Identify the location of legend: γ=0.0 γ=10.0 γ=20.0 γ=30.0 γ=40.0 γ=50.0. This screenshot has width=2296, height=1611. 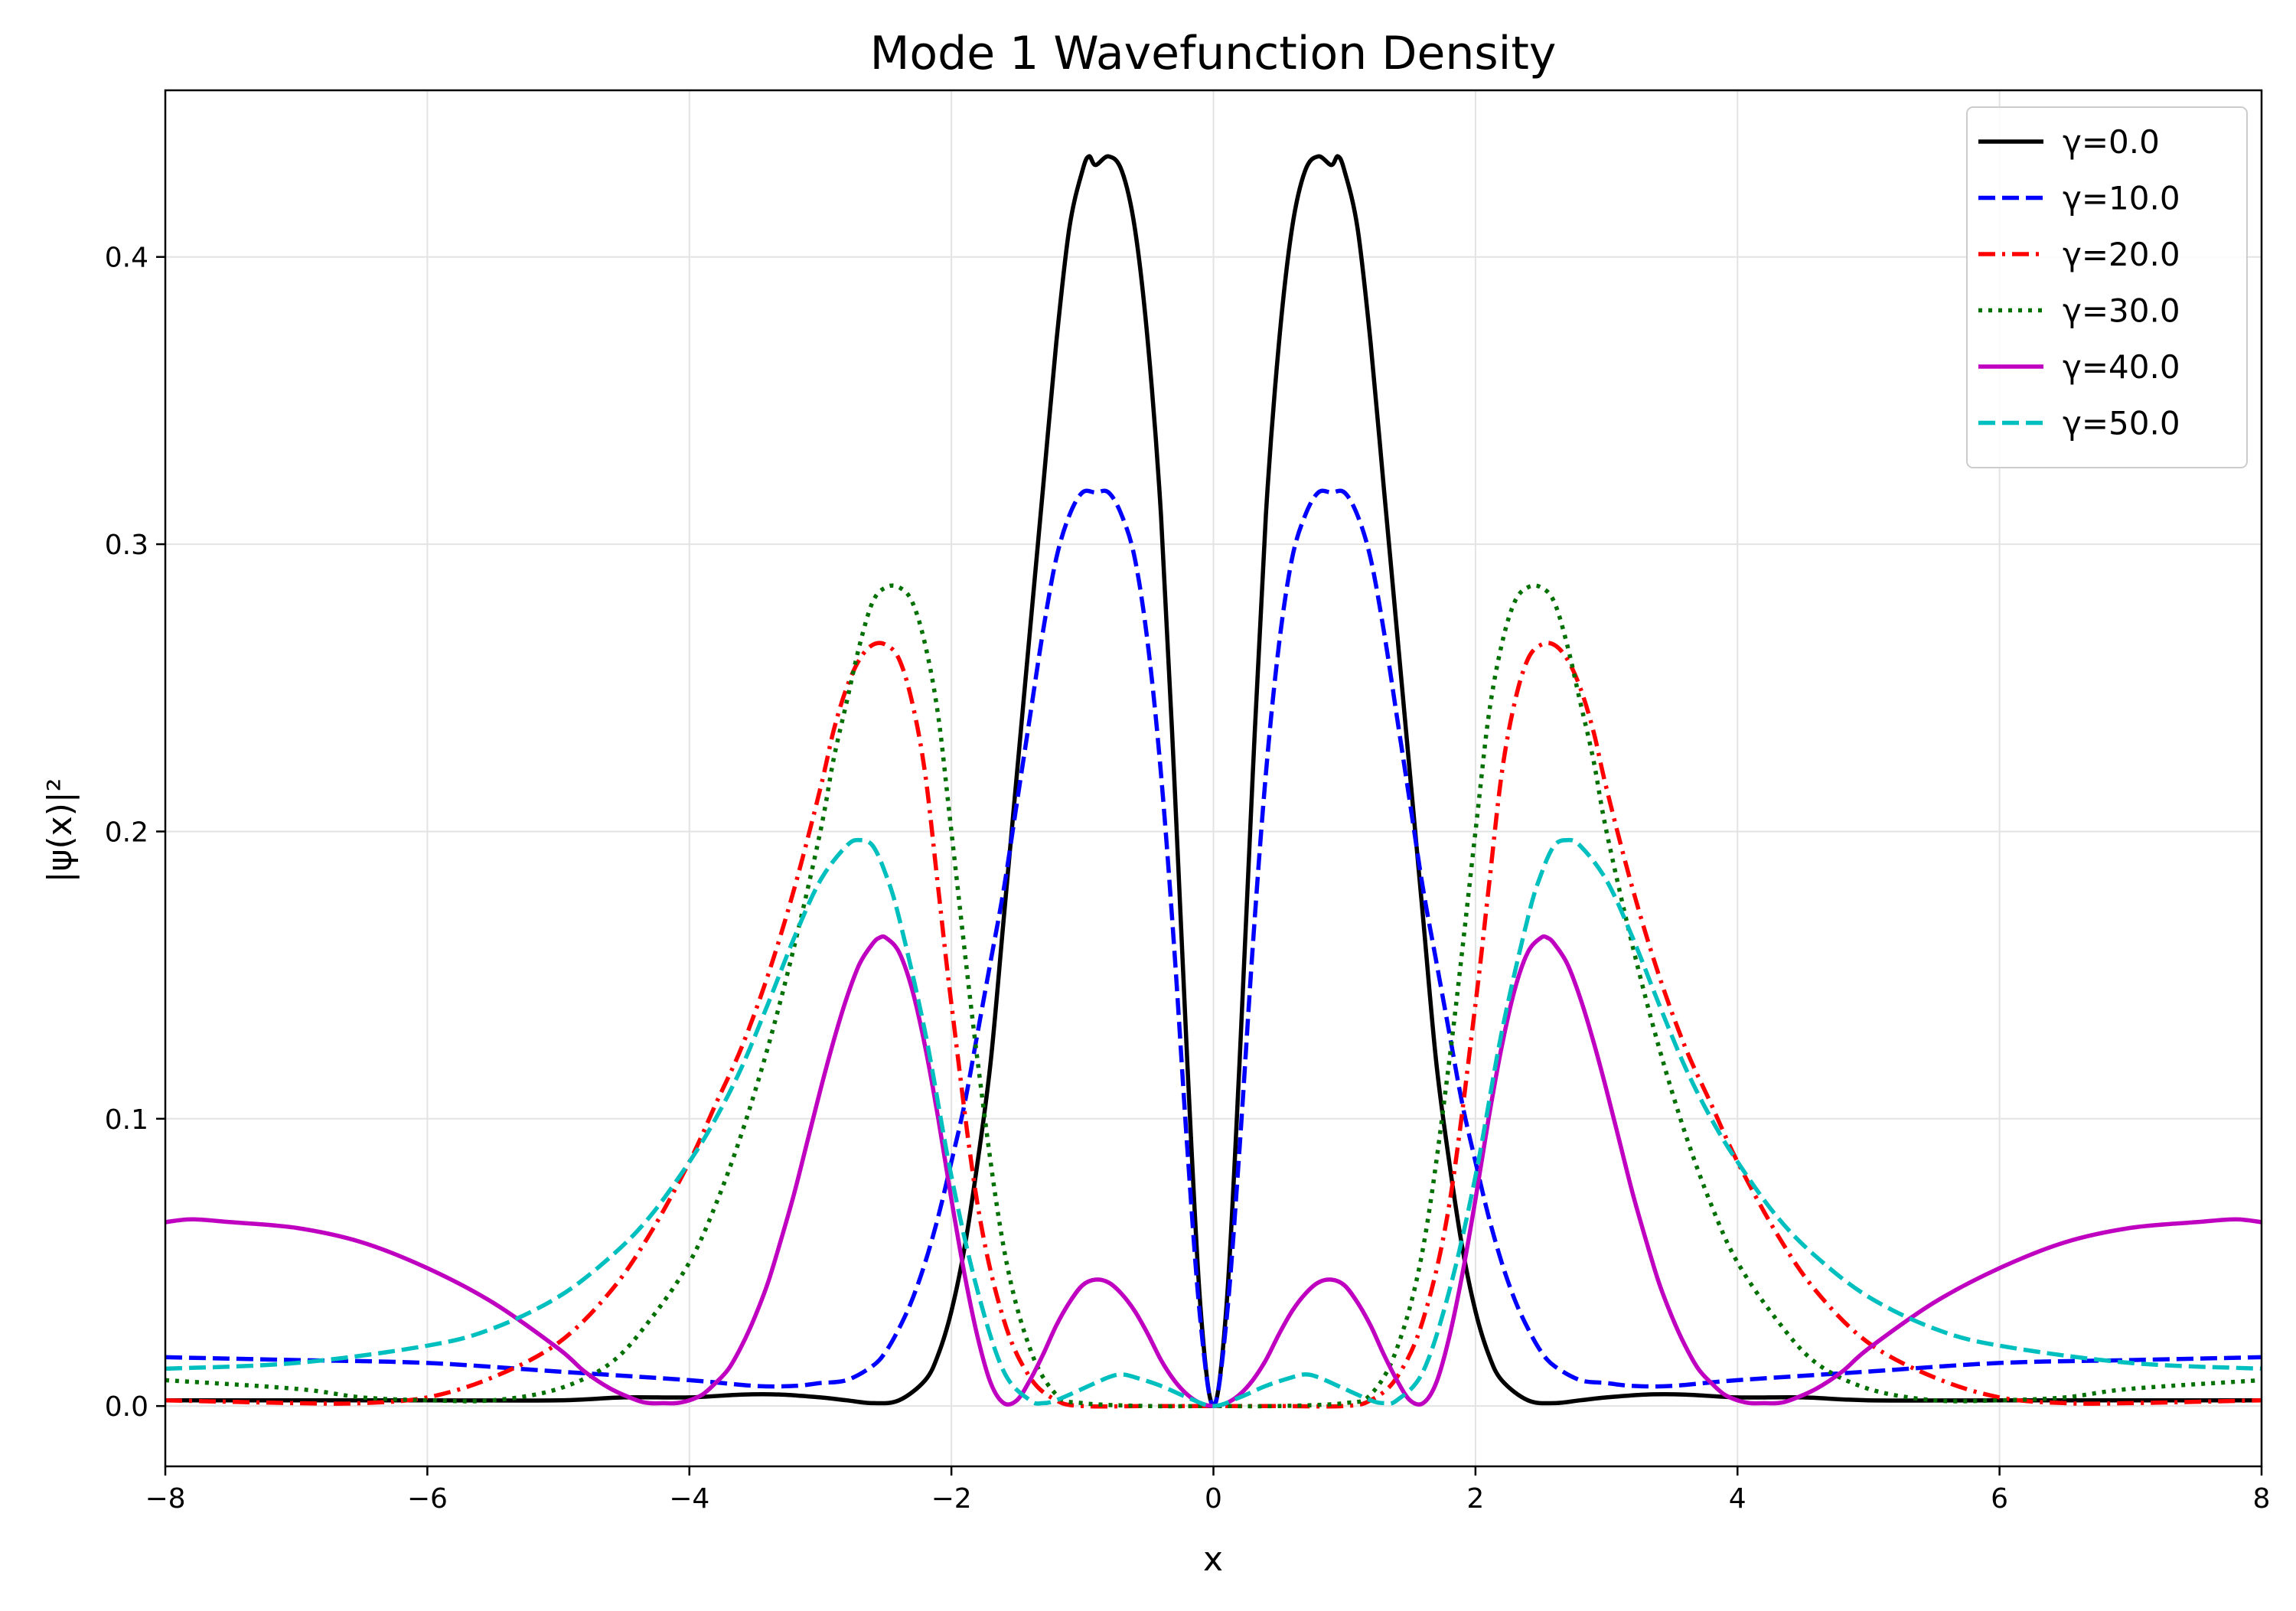
(2107, 287).